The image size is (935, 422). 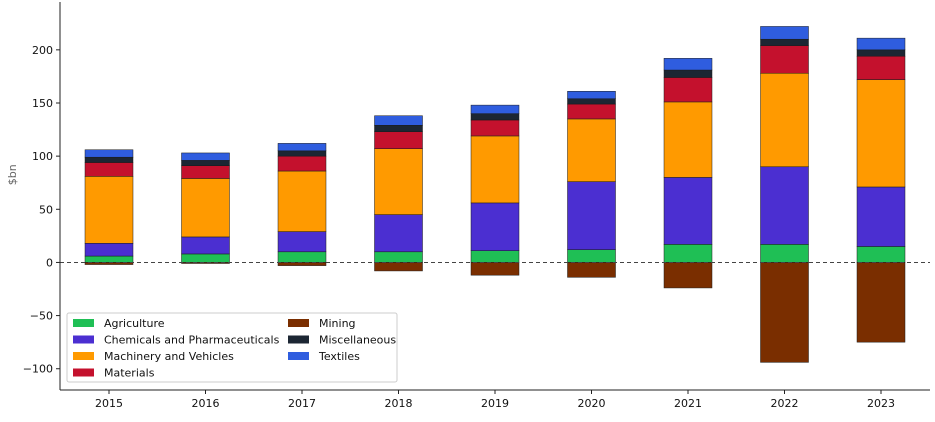 I want to click on x-tick-label: 2016, so click(x=206, y=403).